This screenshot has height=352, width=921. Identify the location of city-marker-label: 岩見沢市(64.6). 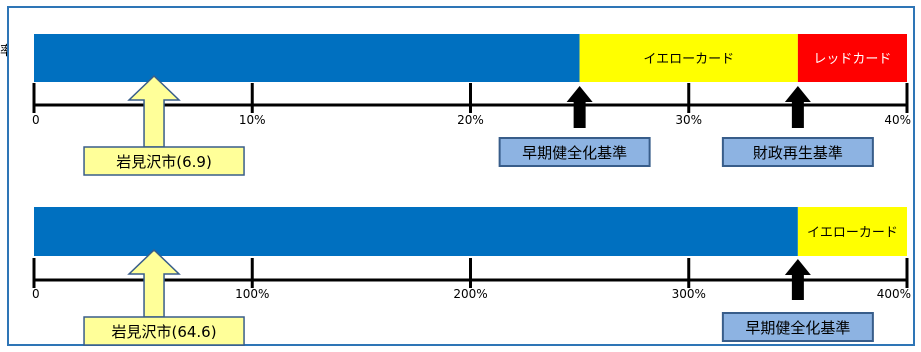
(163, 332).